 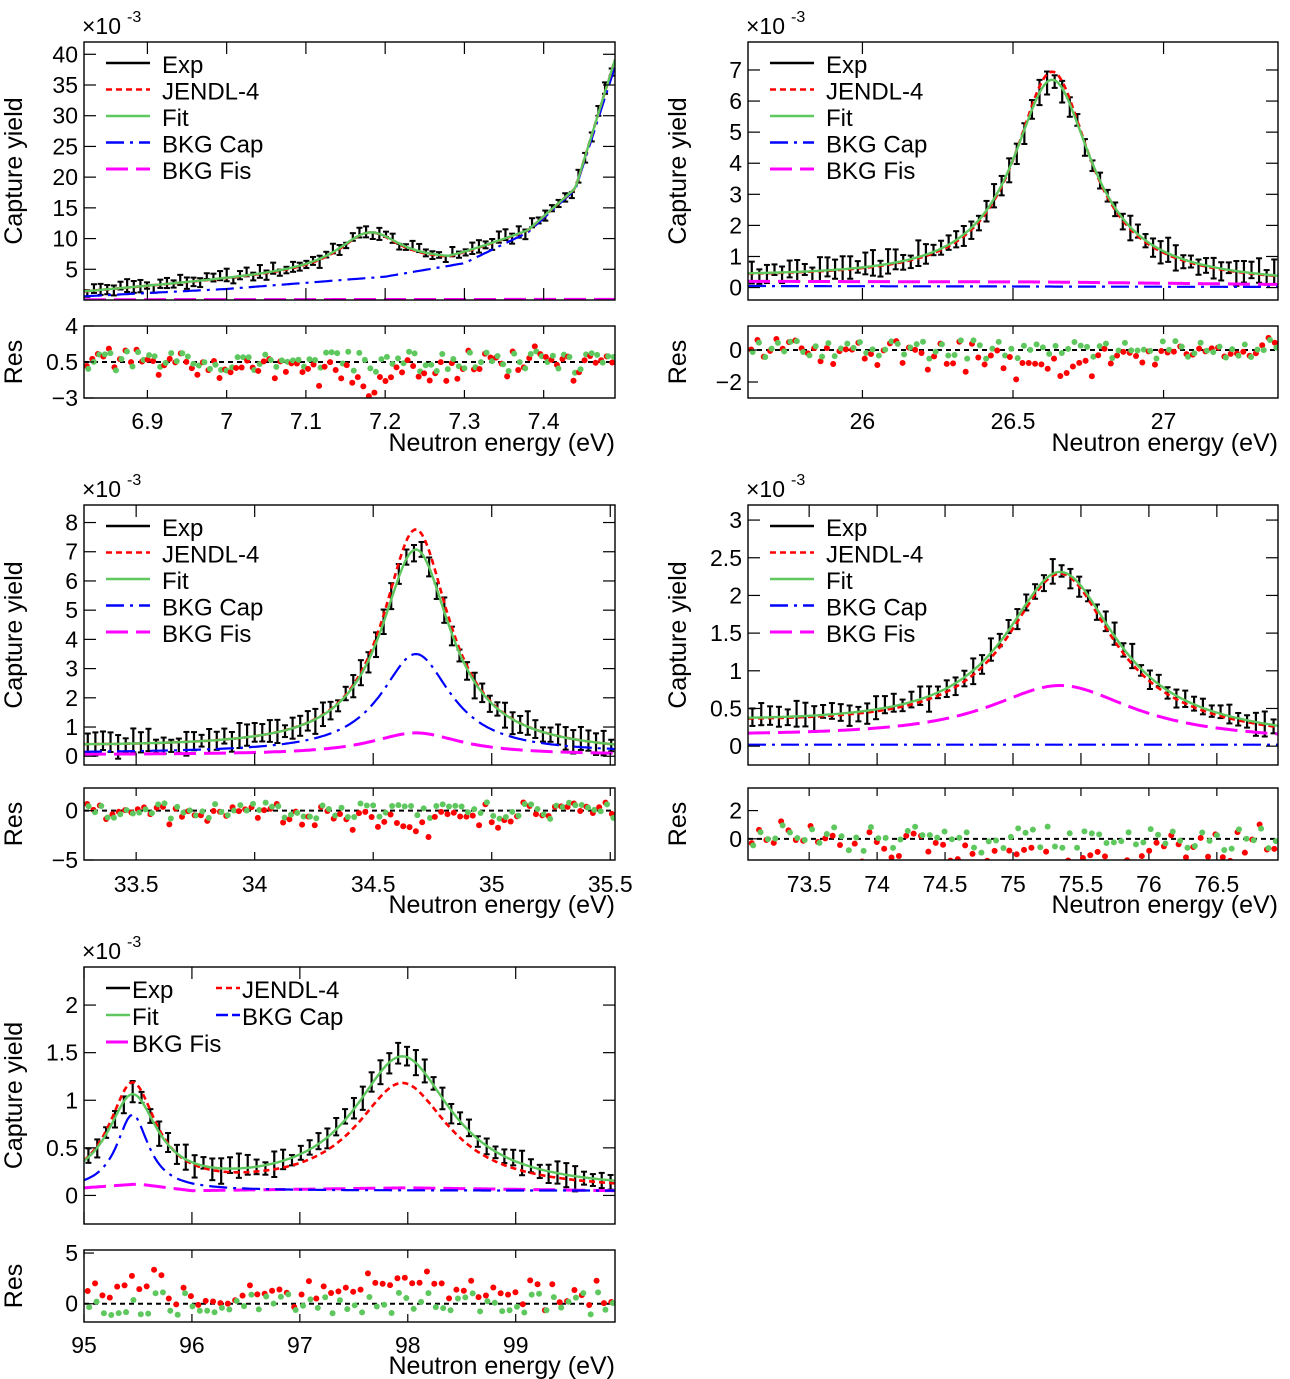 What do you see at coordinates (14, 1095) in the screenshot?
I see `y-axis-title: Capture yield` at bounding box center [14, 1095].